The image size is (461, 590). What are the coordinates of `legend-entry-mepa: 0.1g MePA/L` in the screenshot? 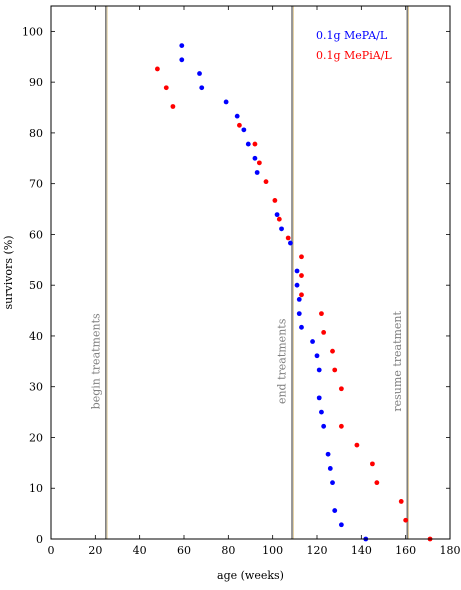 It's located at (352, 35).